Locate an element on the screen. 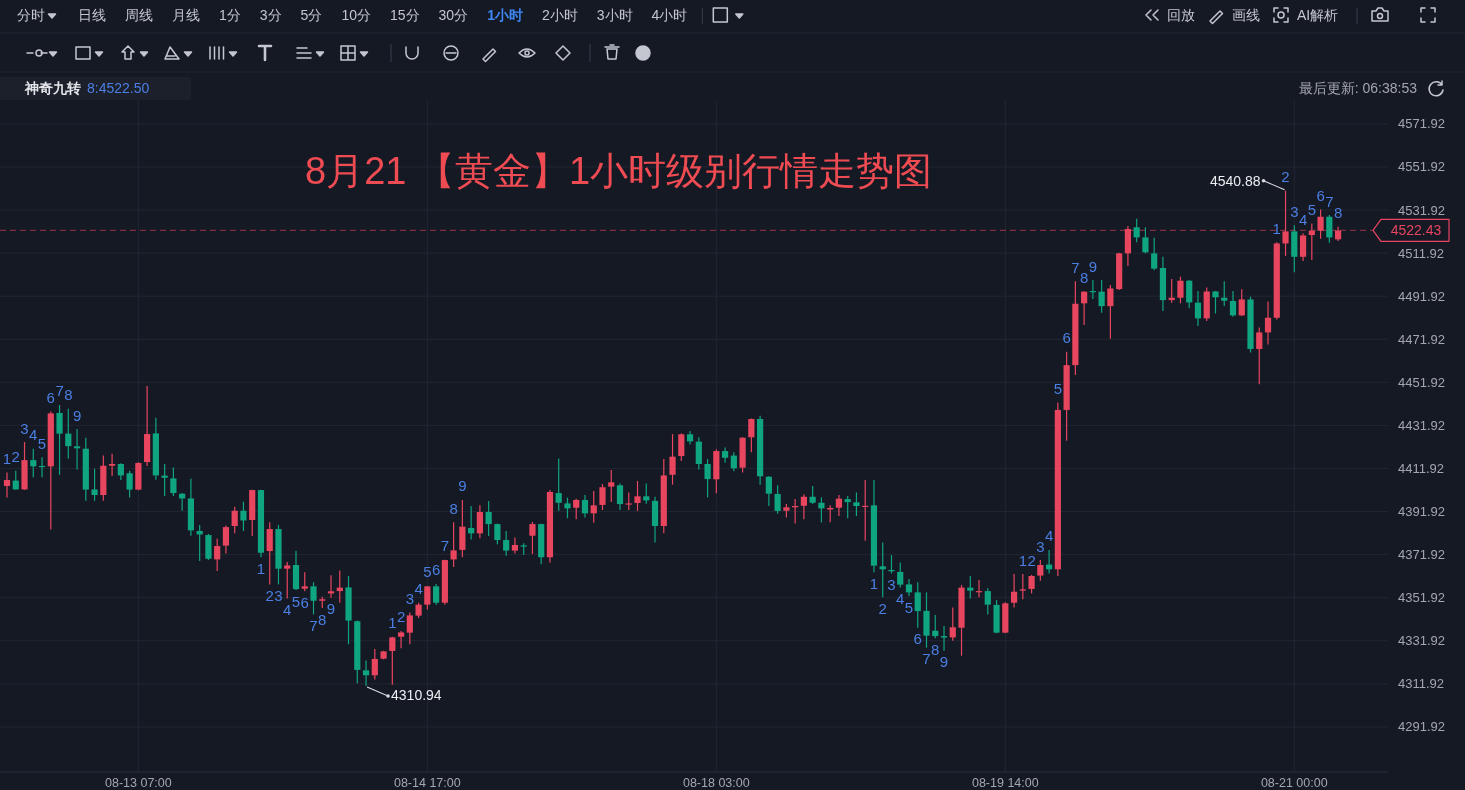 This screenshot has width=1465, height=790. text: 1分 is located at coordinates (230, 15).